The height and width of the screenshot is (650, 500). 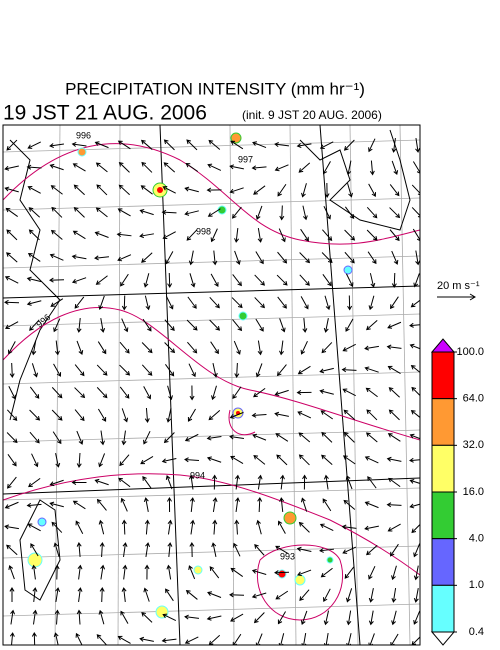 What do you see at coordinates (473, 492) in the screenshot?
I see `colorbar-label: 16.0` at bounding box center [473, 492].